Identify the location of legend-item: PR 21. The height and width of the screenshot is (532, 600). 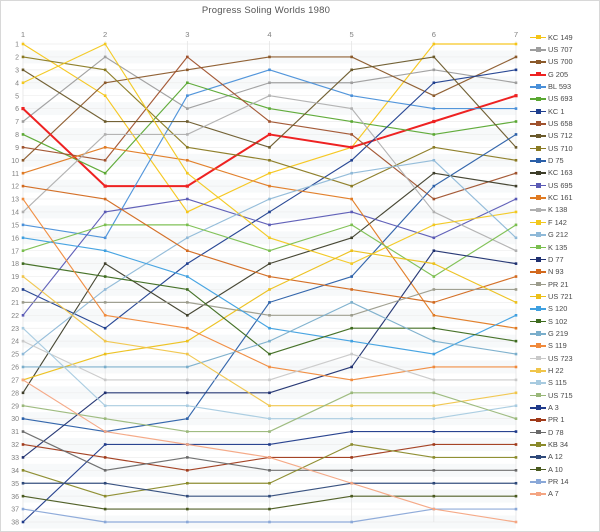
(565, 284).